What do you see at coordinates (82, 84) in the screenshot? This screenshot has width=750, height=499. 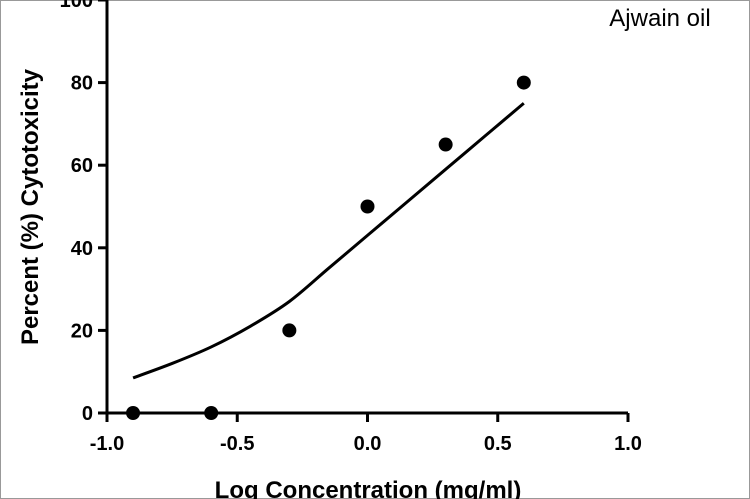 I see `y-tick-label: 80` at bounding box center [82, 84].